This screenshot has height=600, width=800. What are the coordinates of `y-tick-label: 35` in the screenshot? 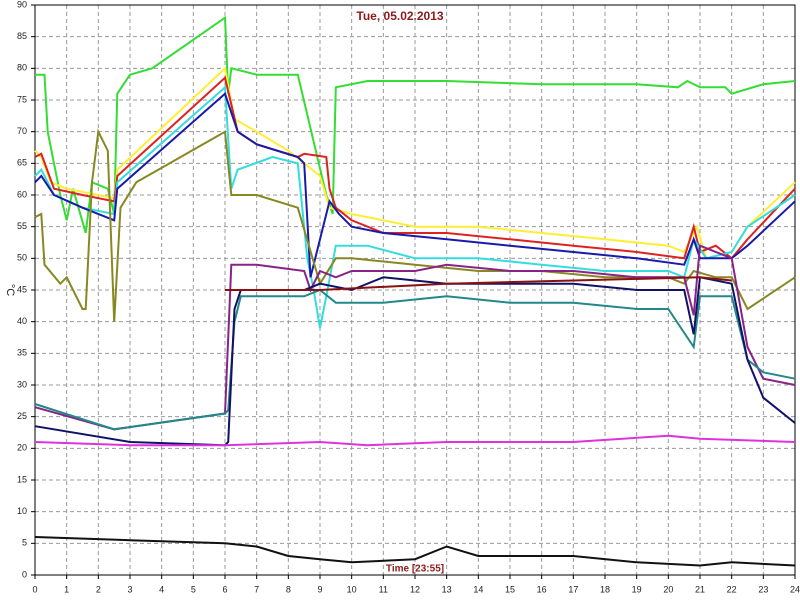 It's located at (22, 353).